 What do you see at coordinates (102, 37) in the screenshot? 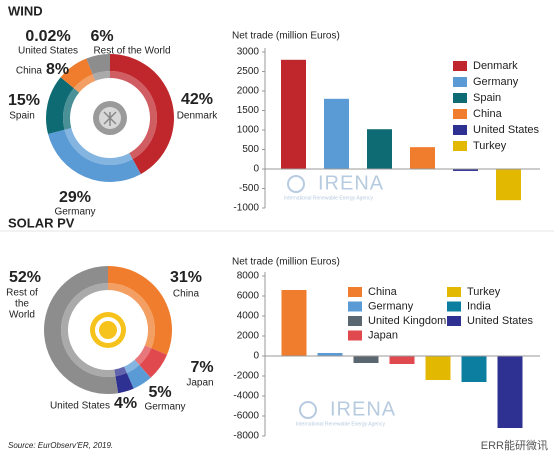
I see `pie-value-label: 6%` at bounding box center [102, 37].